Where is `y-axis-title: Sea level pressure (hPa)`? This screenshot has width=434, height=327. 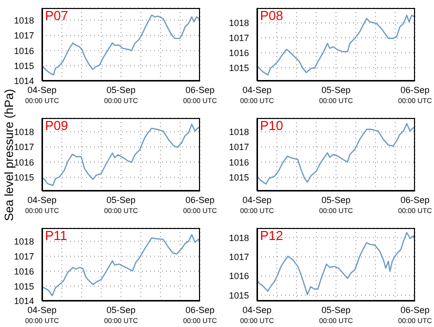
y-axis-title: Sea level pressure (hPa) is located at coordinates (9, 154).